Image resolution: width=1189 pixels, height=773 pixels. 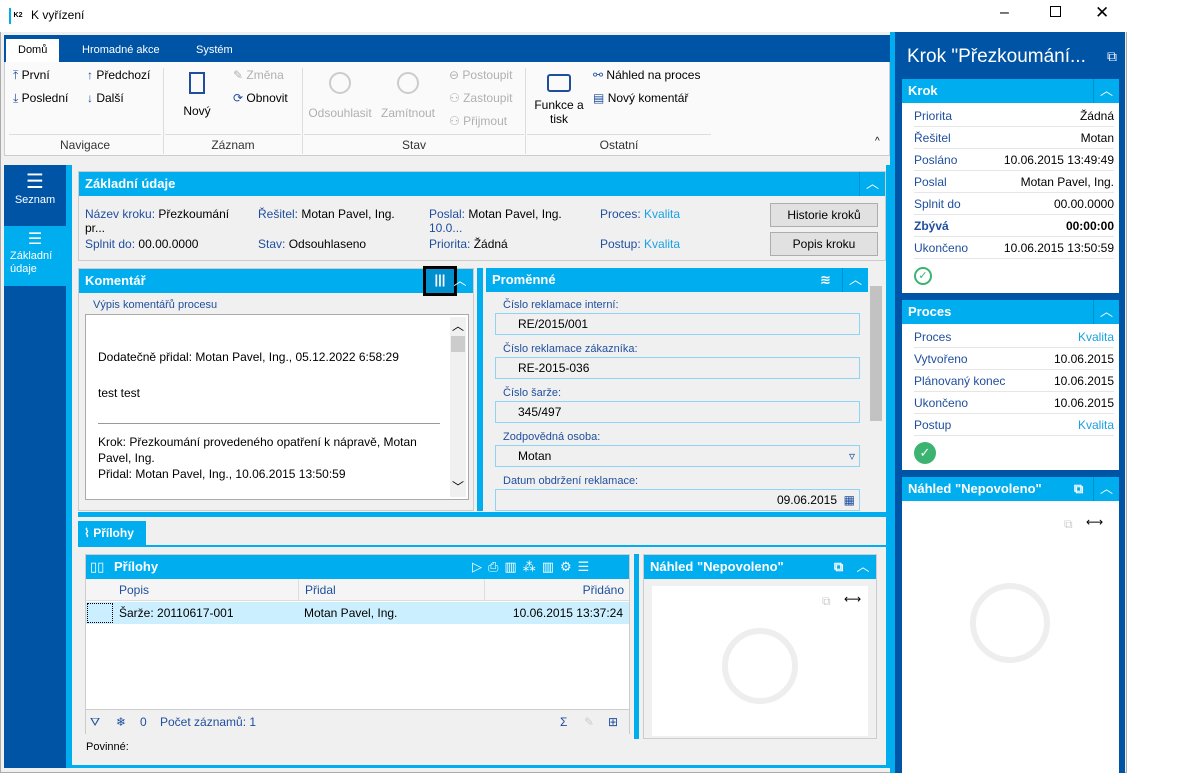 What do you see at coordinates (1014, 226) in the screenshot?
I see `info-row: Zbývá 00:00:00` at bounding box center [1014, 226].